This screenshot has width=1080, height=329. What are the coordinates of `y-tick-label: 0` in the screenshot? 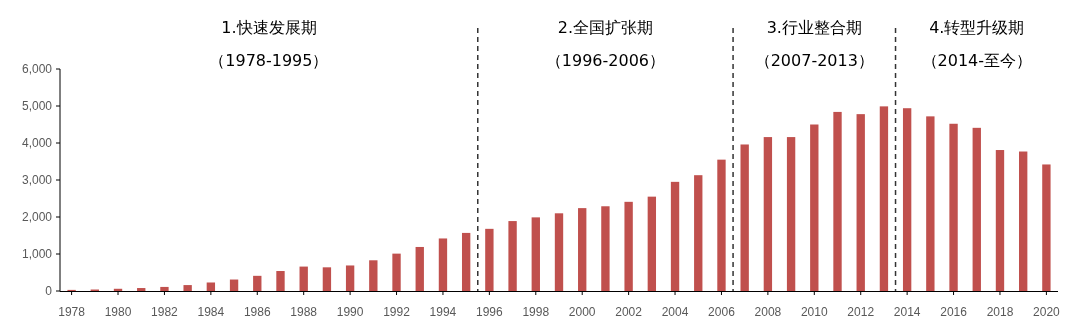 It's located at (49, 291).